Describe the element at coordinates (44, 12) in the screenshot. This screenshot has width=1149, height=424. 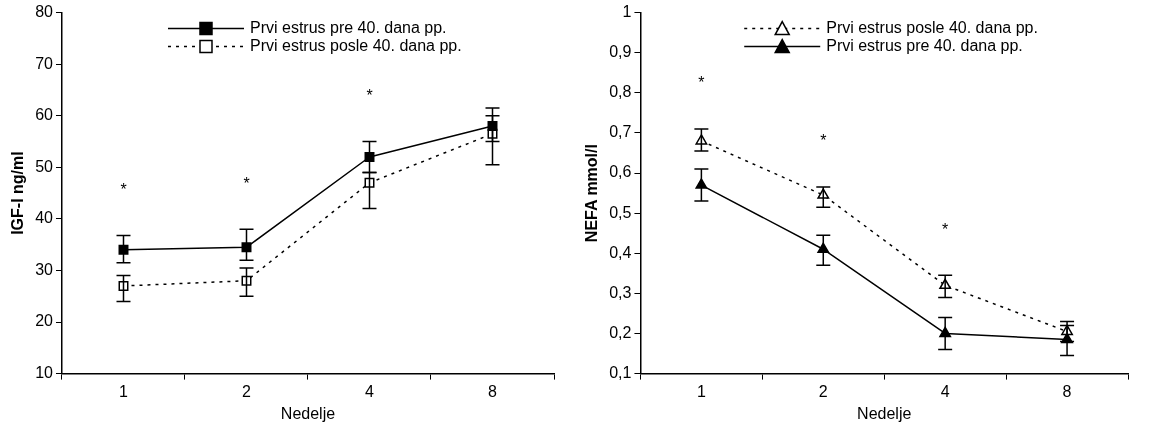
I see `y-tick-label: 80` at that location.